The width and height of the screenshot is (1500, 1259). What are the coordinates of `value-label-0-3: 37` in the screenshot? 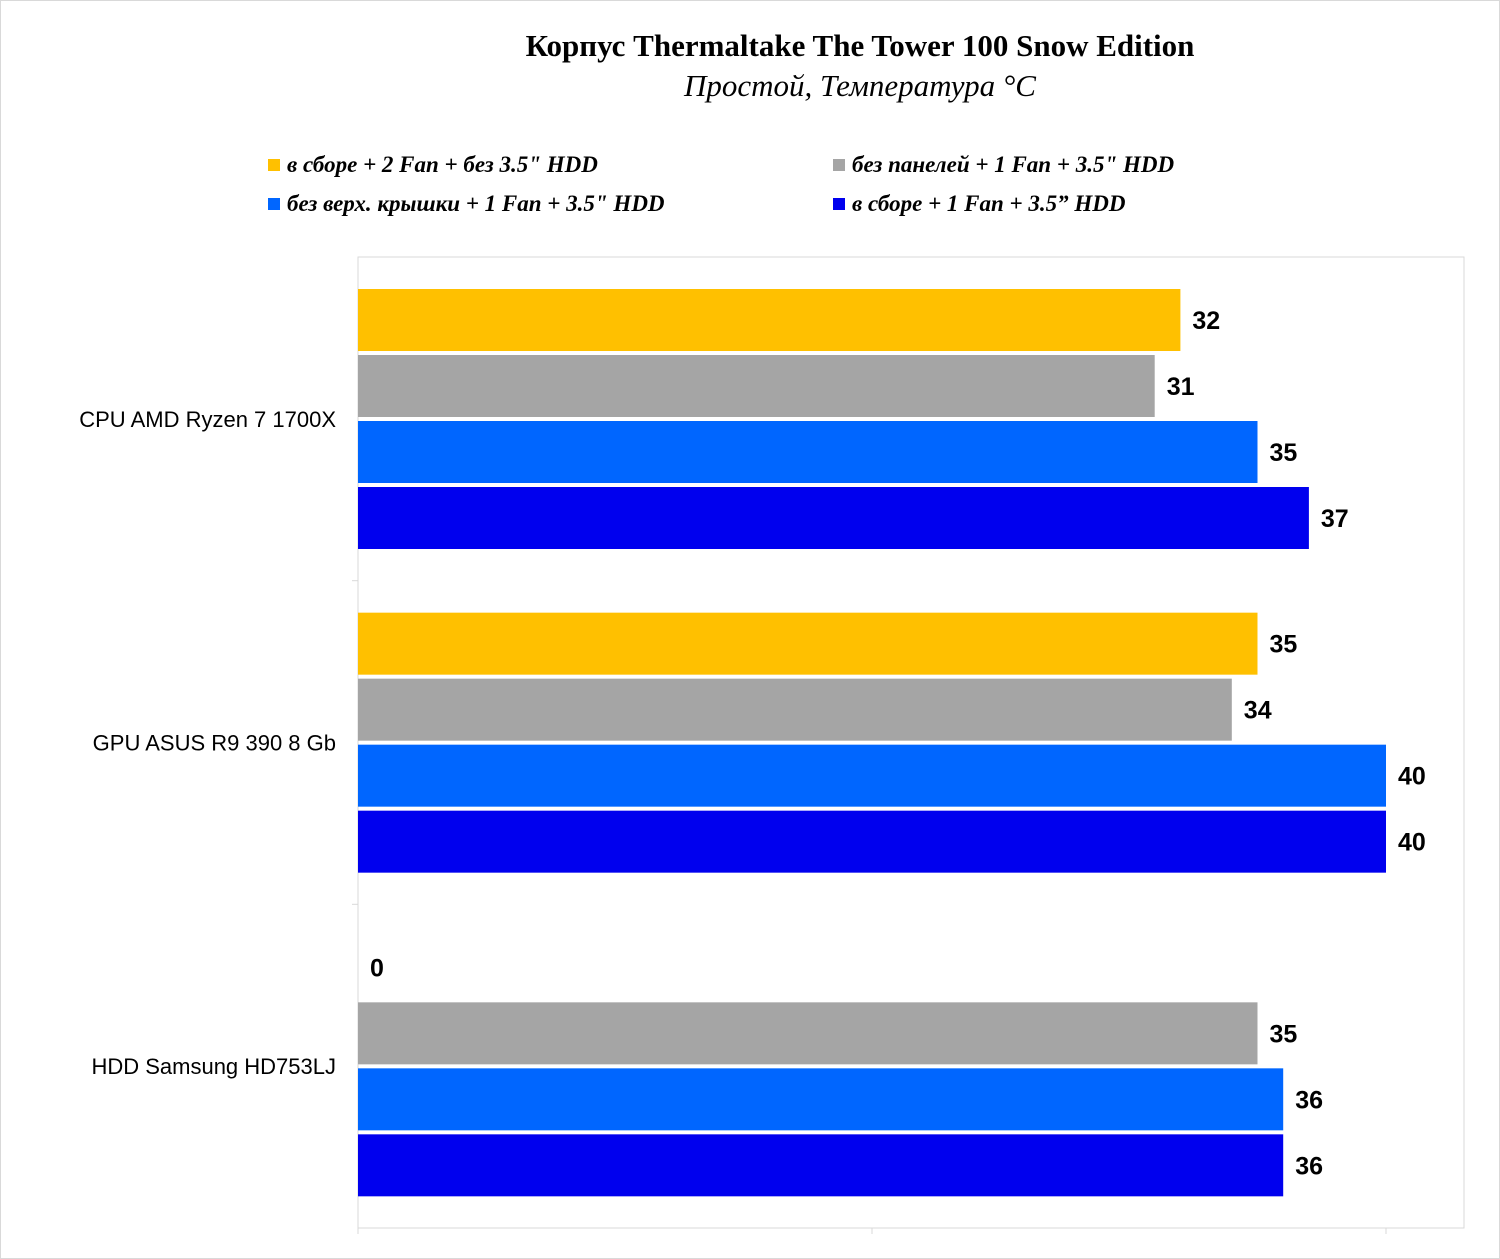 It's located at (1335, 519).